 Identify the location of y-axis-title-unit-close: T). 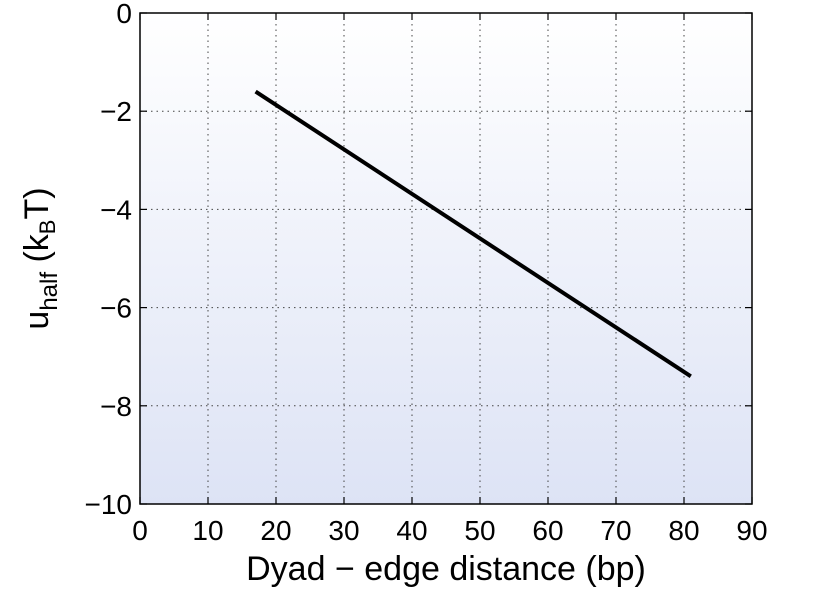
(37, 203).